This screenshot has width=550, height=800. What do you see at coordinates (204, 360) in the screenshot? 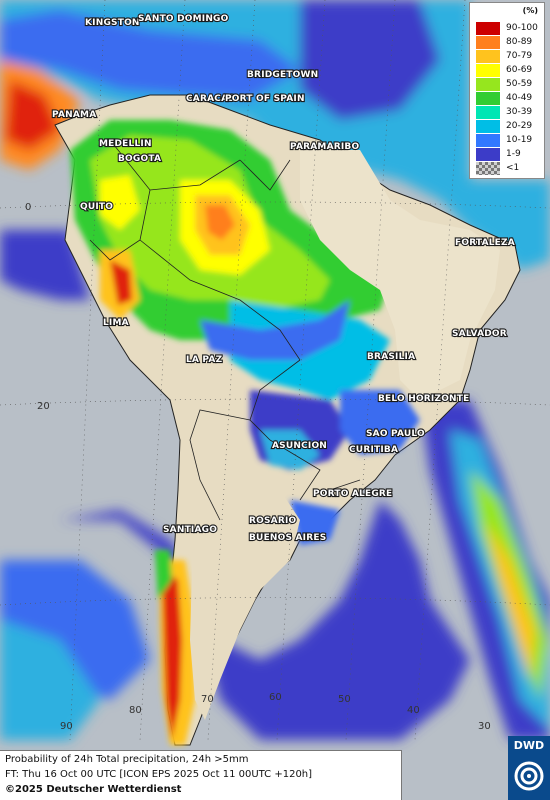
I see `city-label: LA PAZ` at bounding box center [204, 360].